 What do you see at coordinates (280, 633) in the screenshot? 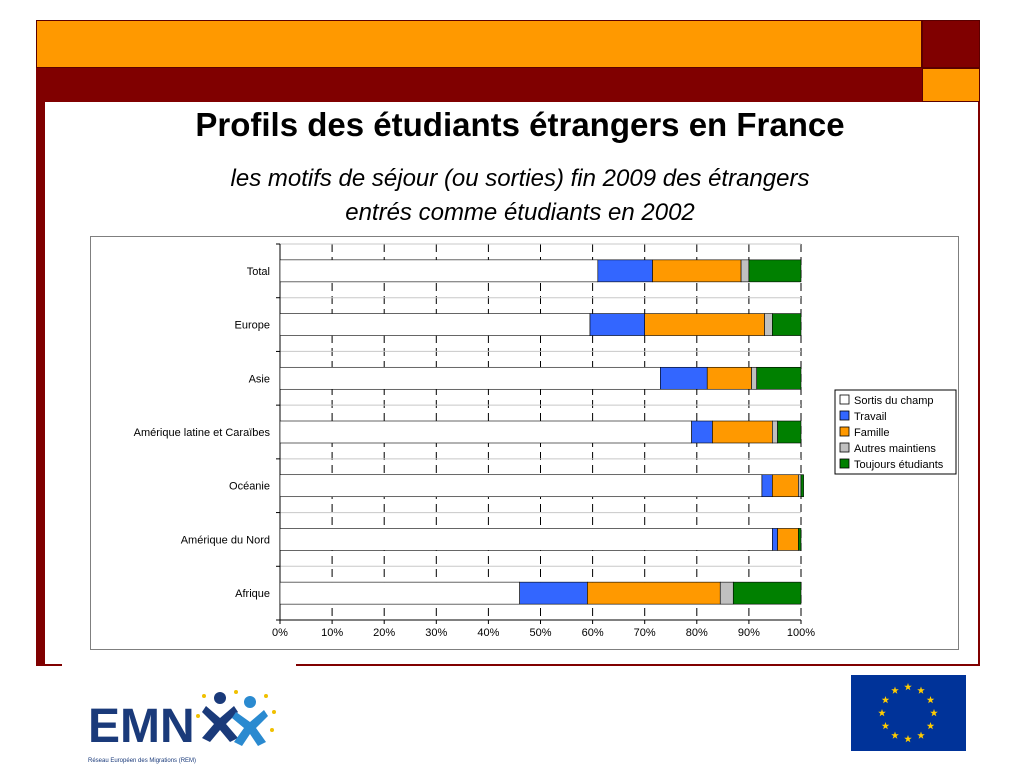
I see `x-tick-label: 0%` at bounding box center [280, 633].